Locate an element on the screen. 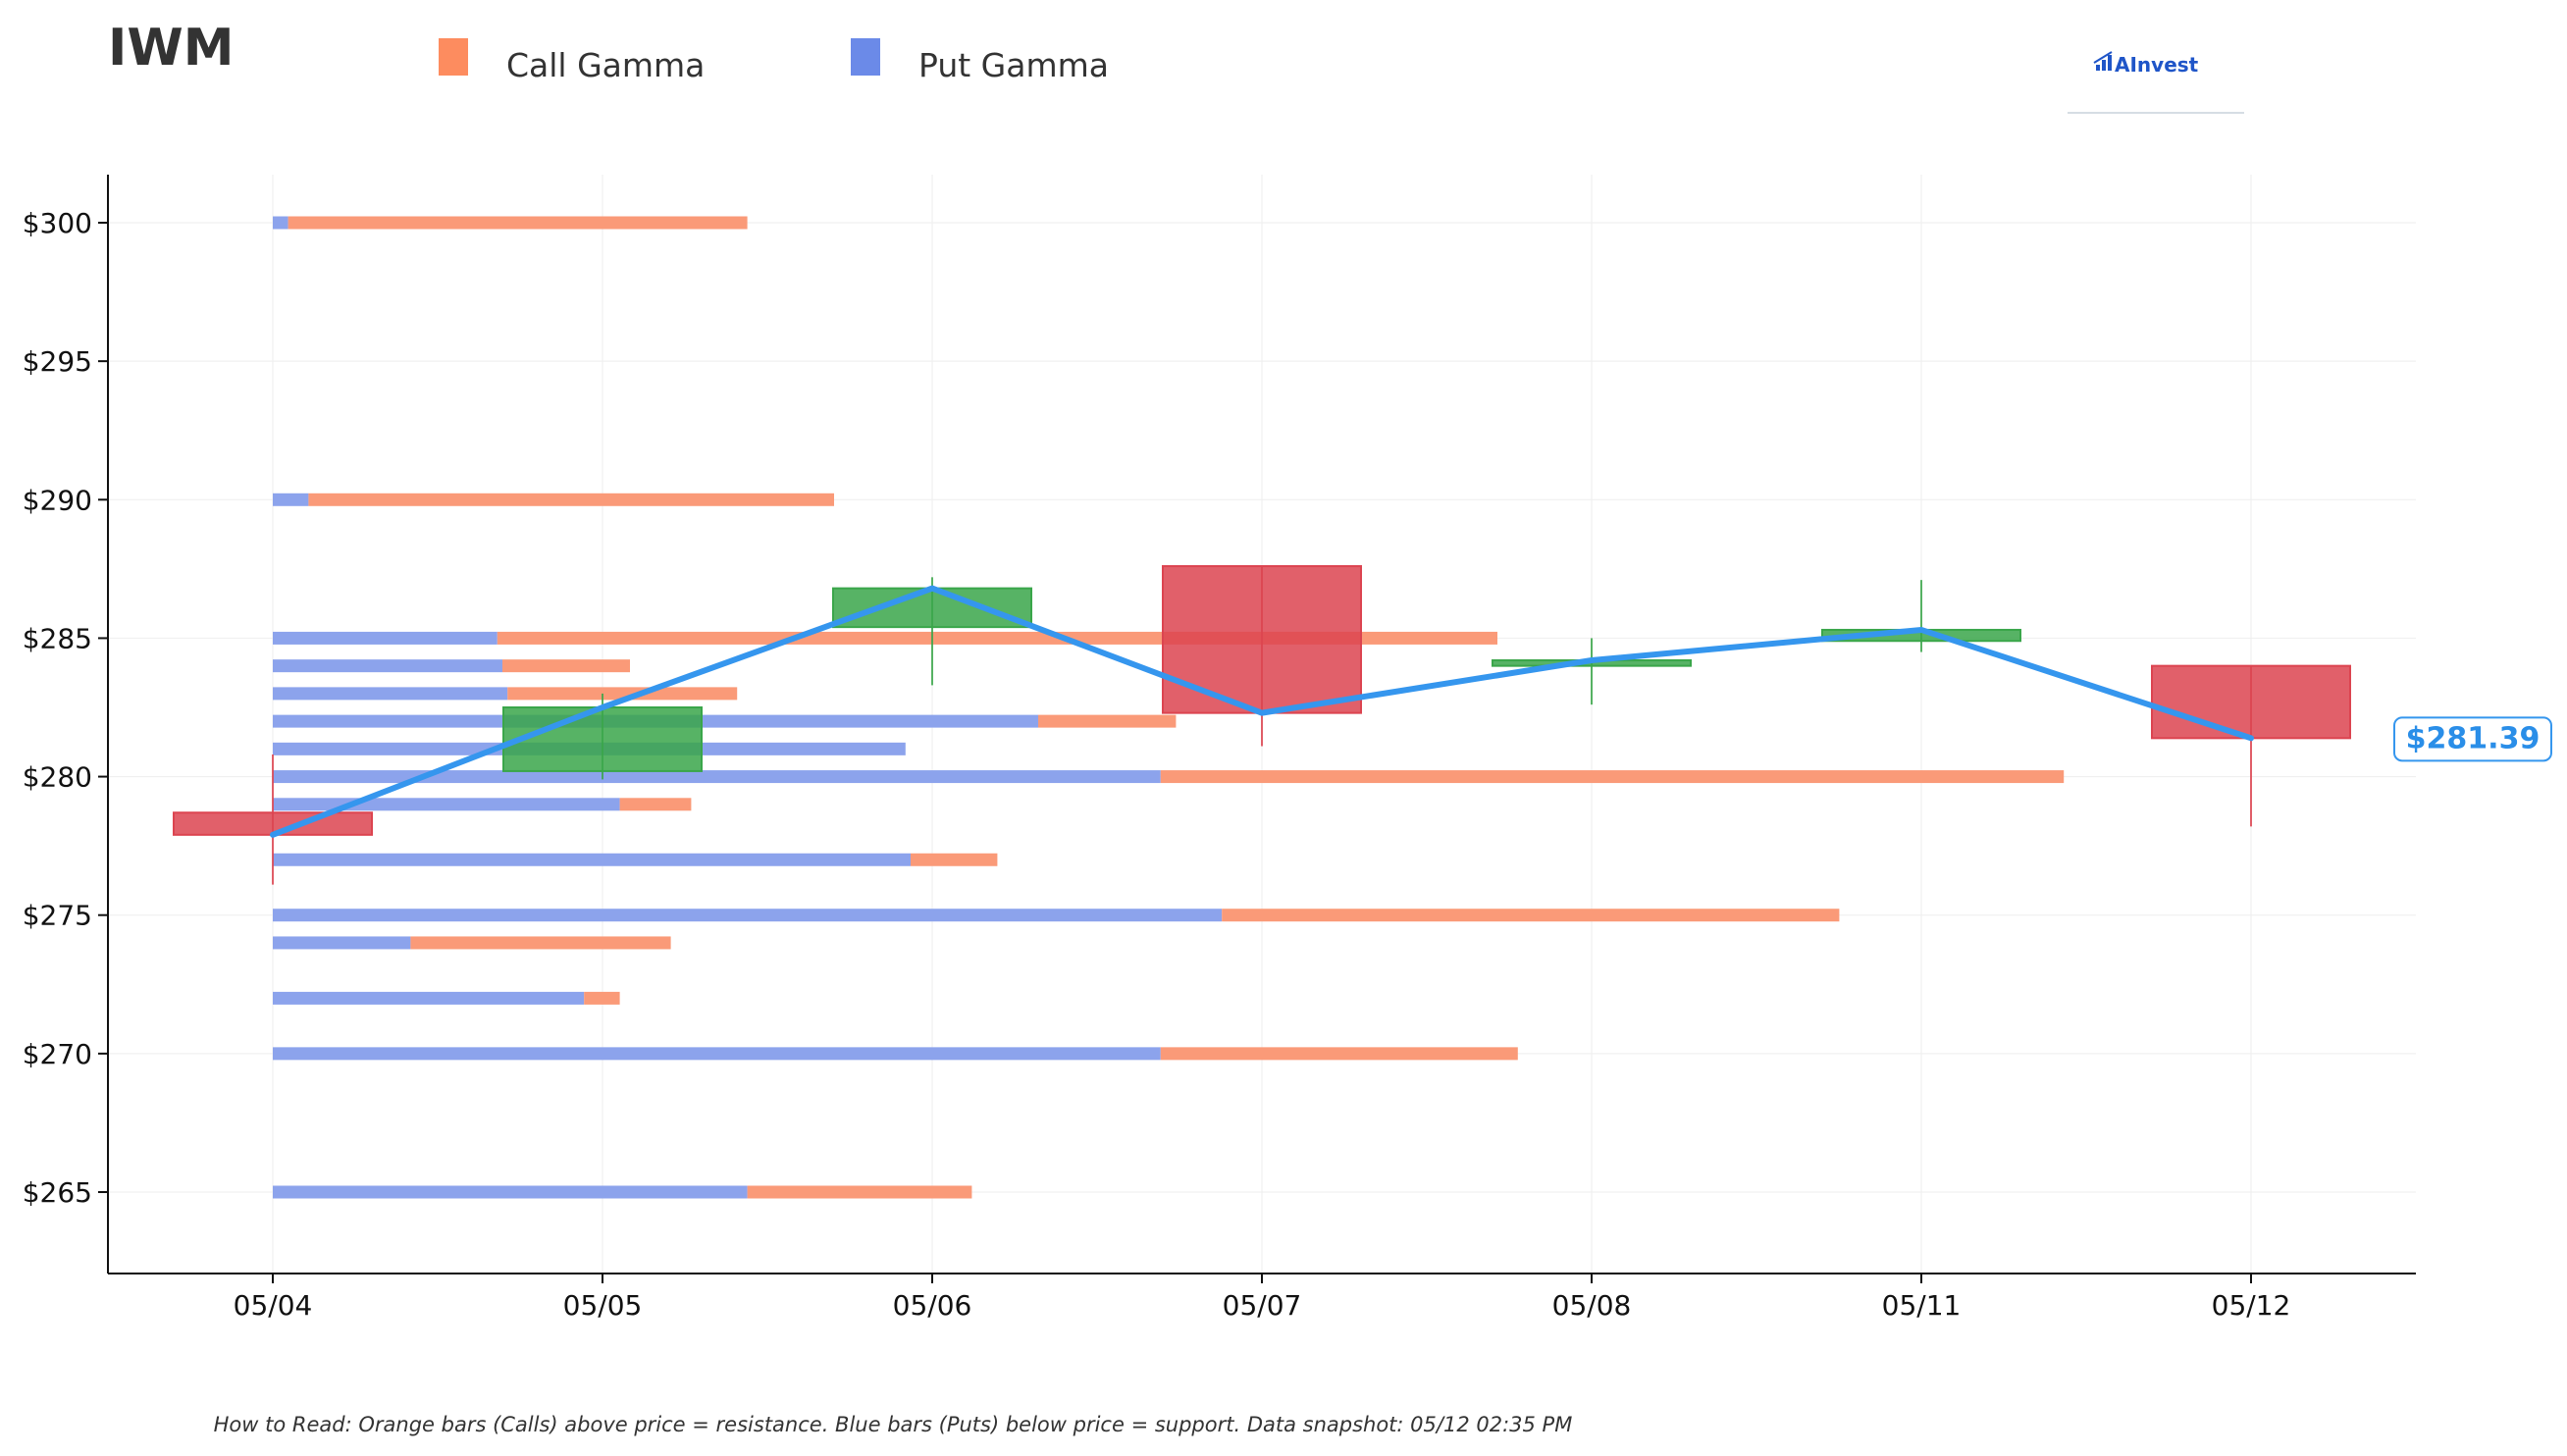 The height and width of the screenshot is (1456, 2567). x-tick-label: 05/06 is located at coordinates (932, 1305).